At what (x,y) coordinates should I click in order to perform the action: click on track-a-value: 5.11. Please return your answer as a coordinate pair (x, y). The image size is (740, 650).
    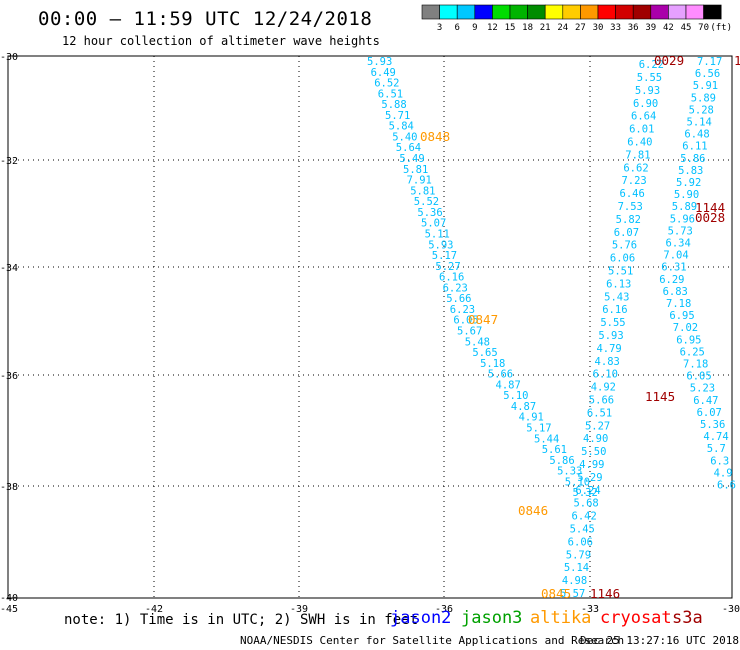
    Looking at the image, I should click on (437, 234).